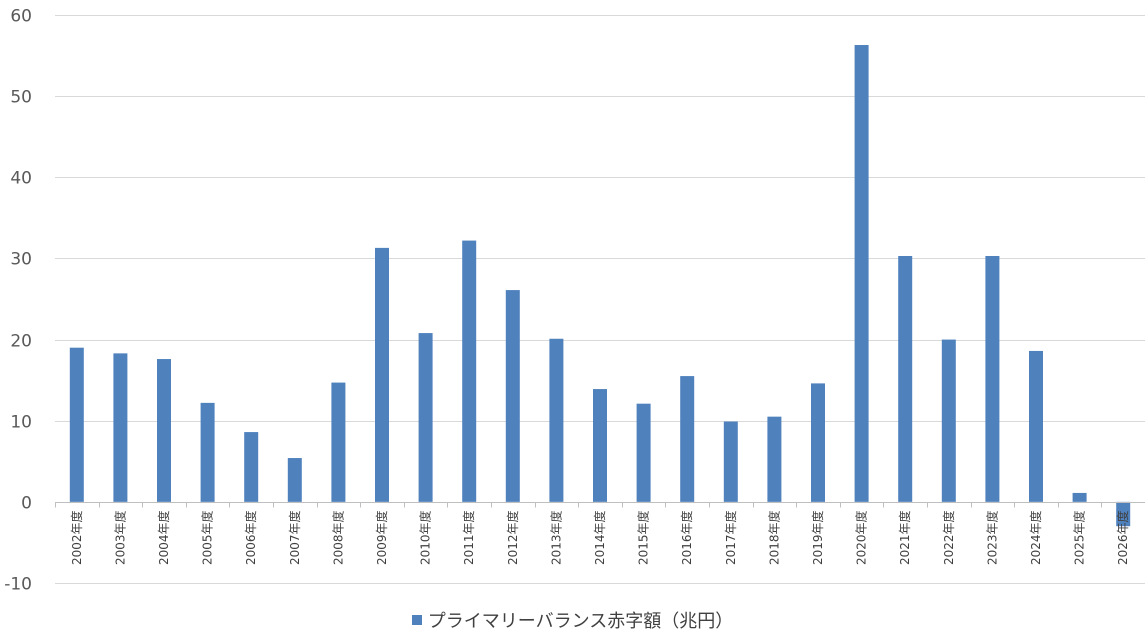 The image size is (1145, 638). I want to click on x-tick-label: 2014年度, so click(599, 538).